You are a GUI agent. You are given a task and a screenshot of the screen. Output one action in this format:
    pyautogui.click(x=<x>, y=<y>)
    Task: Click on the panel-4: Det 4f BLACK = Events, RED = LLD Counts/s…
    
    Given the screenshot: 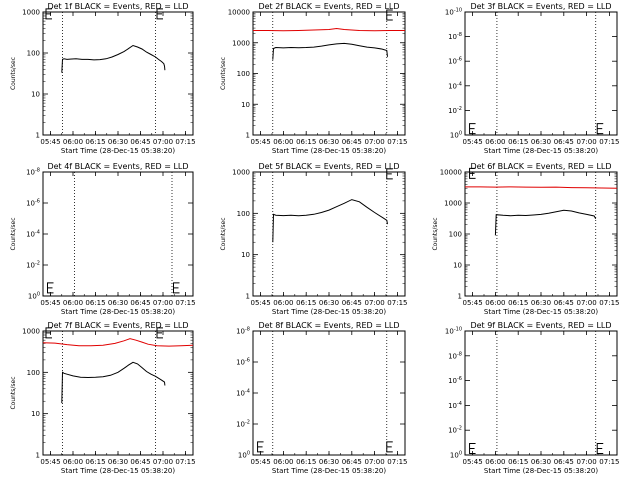 What is the action you would take?
    pyautogui.click(x=103, y=239)
    